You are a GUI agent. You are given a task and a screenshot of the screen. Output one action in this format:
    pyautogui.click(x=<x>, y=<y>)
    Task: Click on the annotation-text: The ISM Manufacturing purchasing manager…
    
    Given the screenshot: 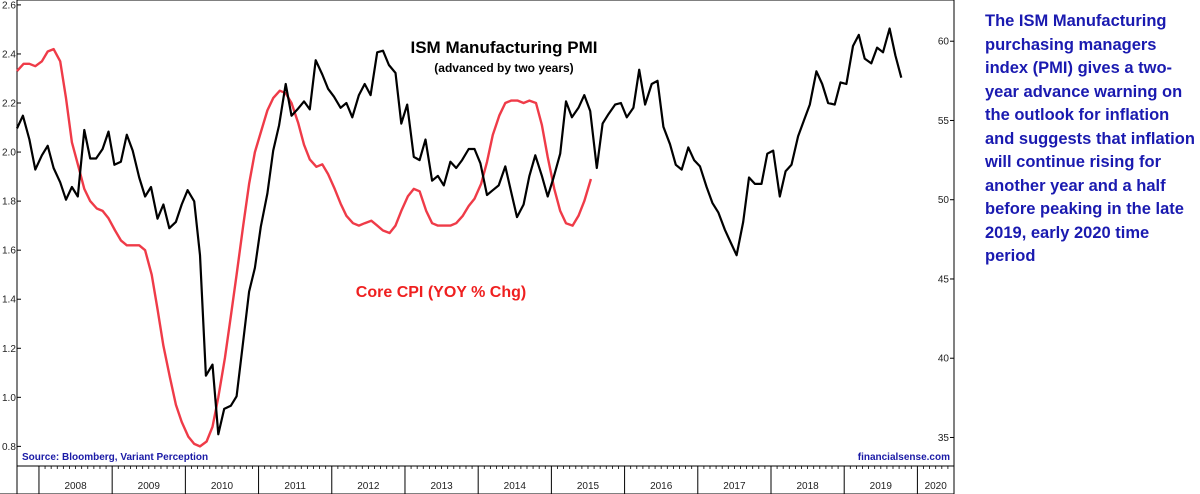 What is the action you would take?
    pyautogui.click(x=1090, y=138)
    